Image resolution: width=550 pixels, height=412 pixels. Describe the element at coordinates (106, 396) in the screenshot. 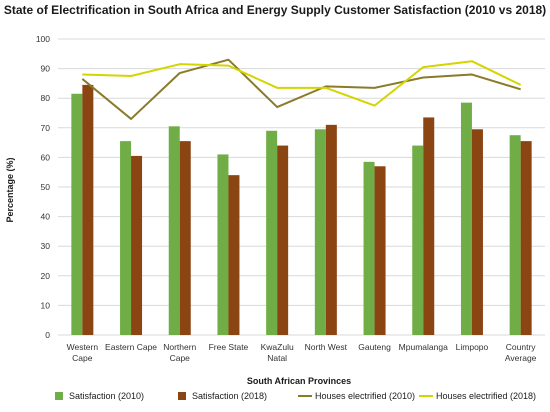

I see `legend-label: Satisfaction (2010)` at that location.